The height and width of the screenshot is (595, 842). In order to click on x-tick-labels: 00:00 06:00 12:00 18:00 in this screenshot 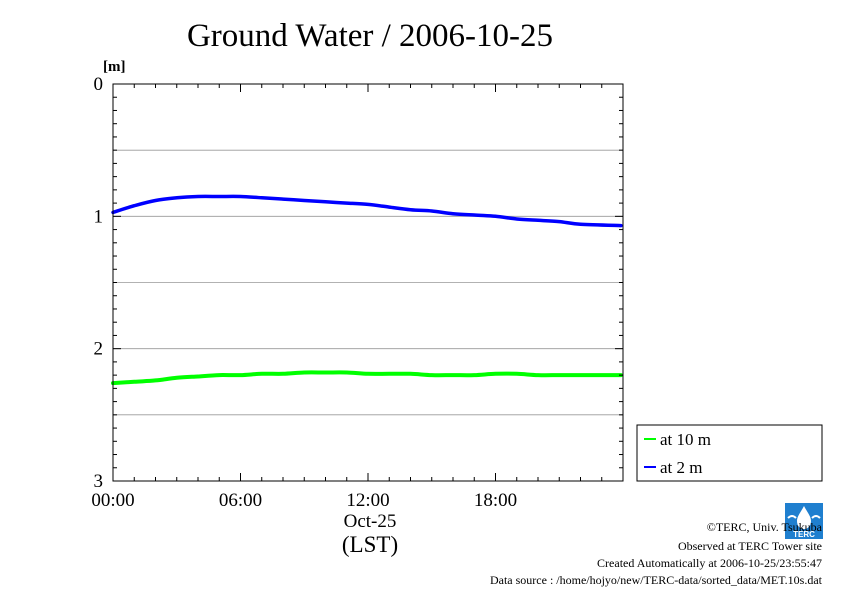, I will do `click(304, 500)`.